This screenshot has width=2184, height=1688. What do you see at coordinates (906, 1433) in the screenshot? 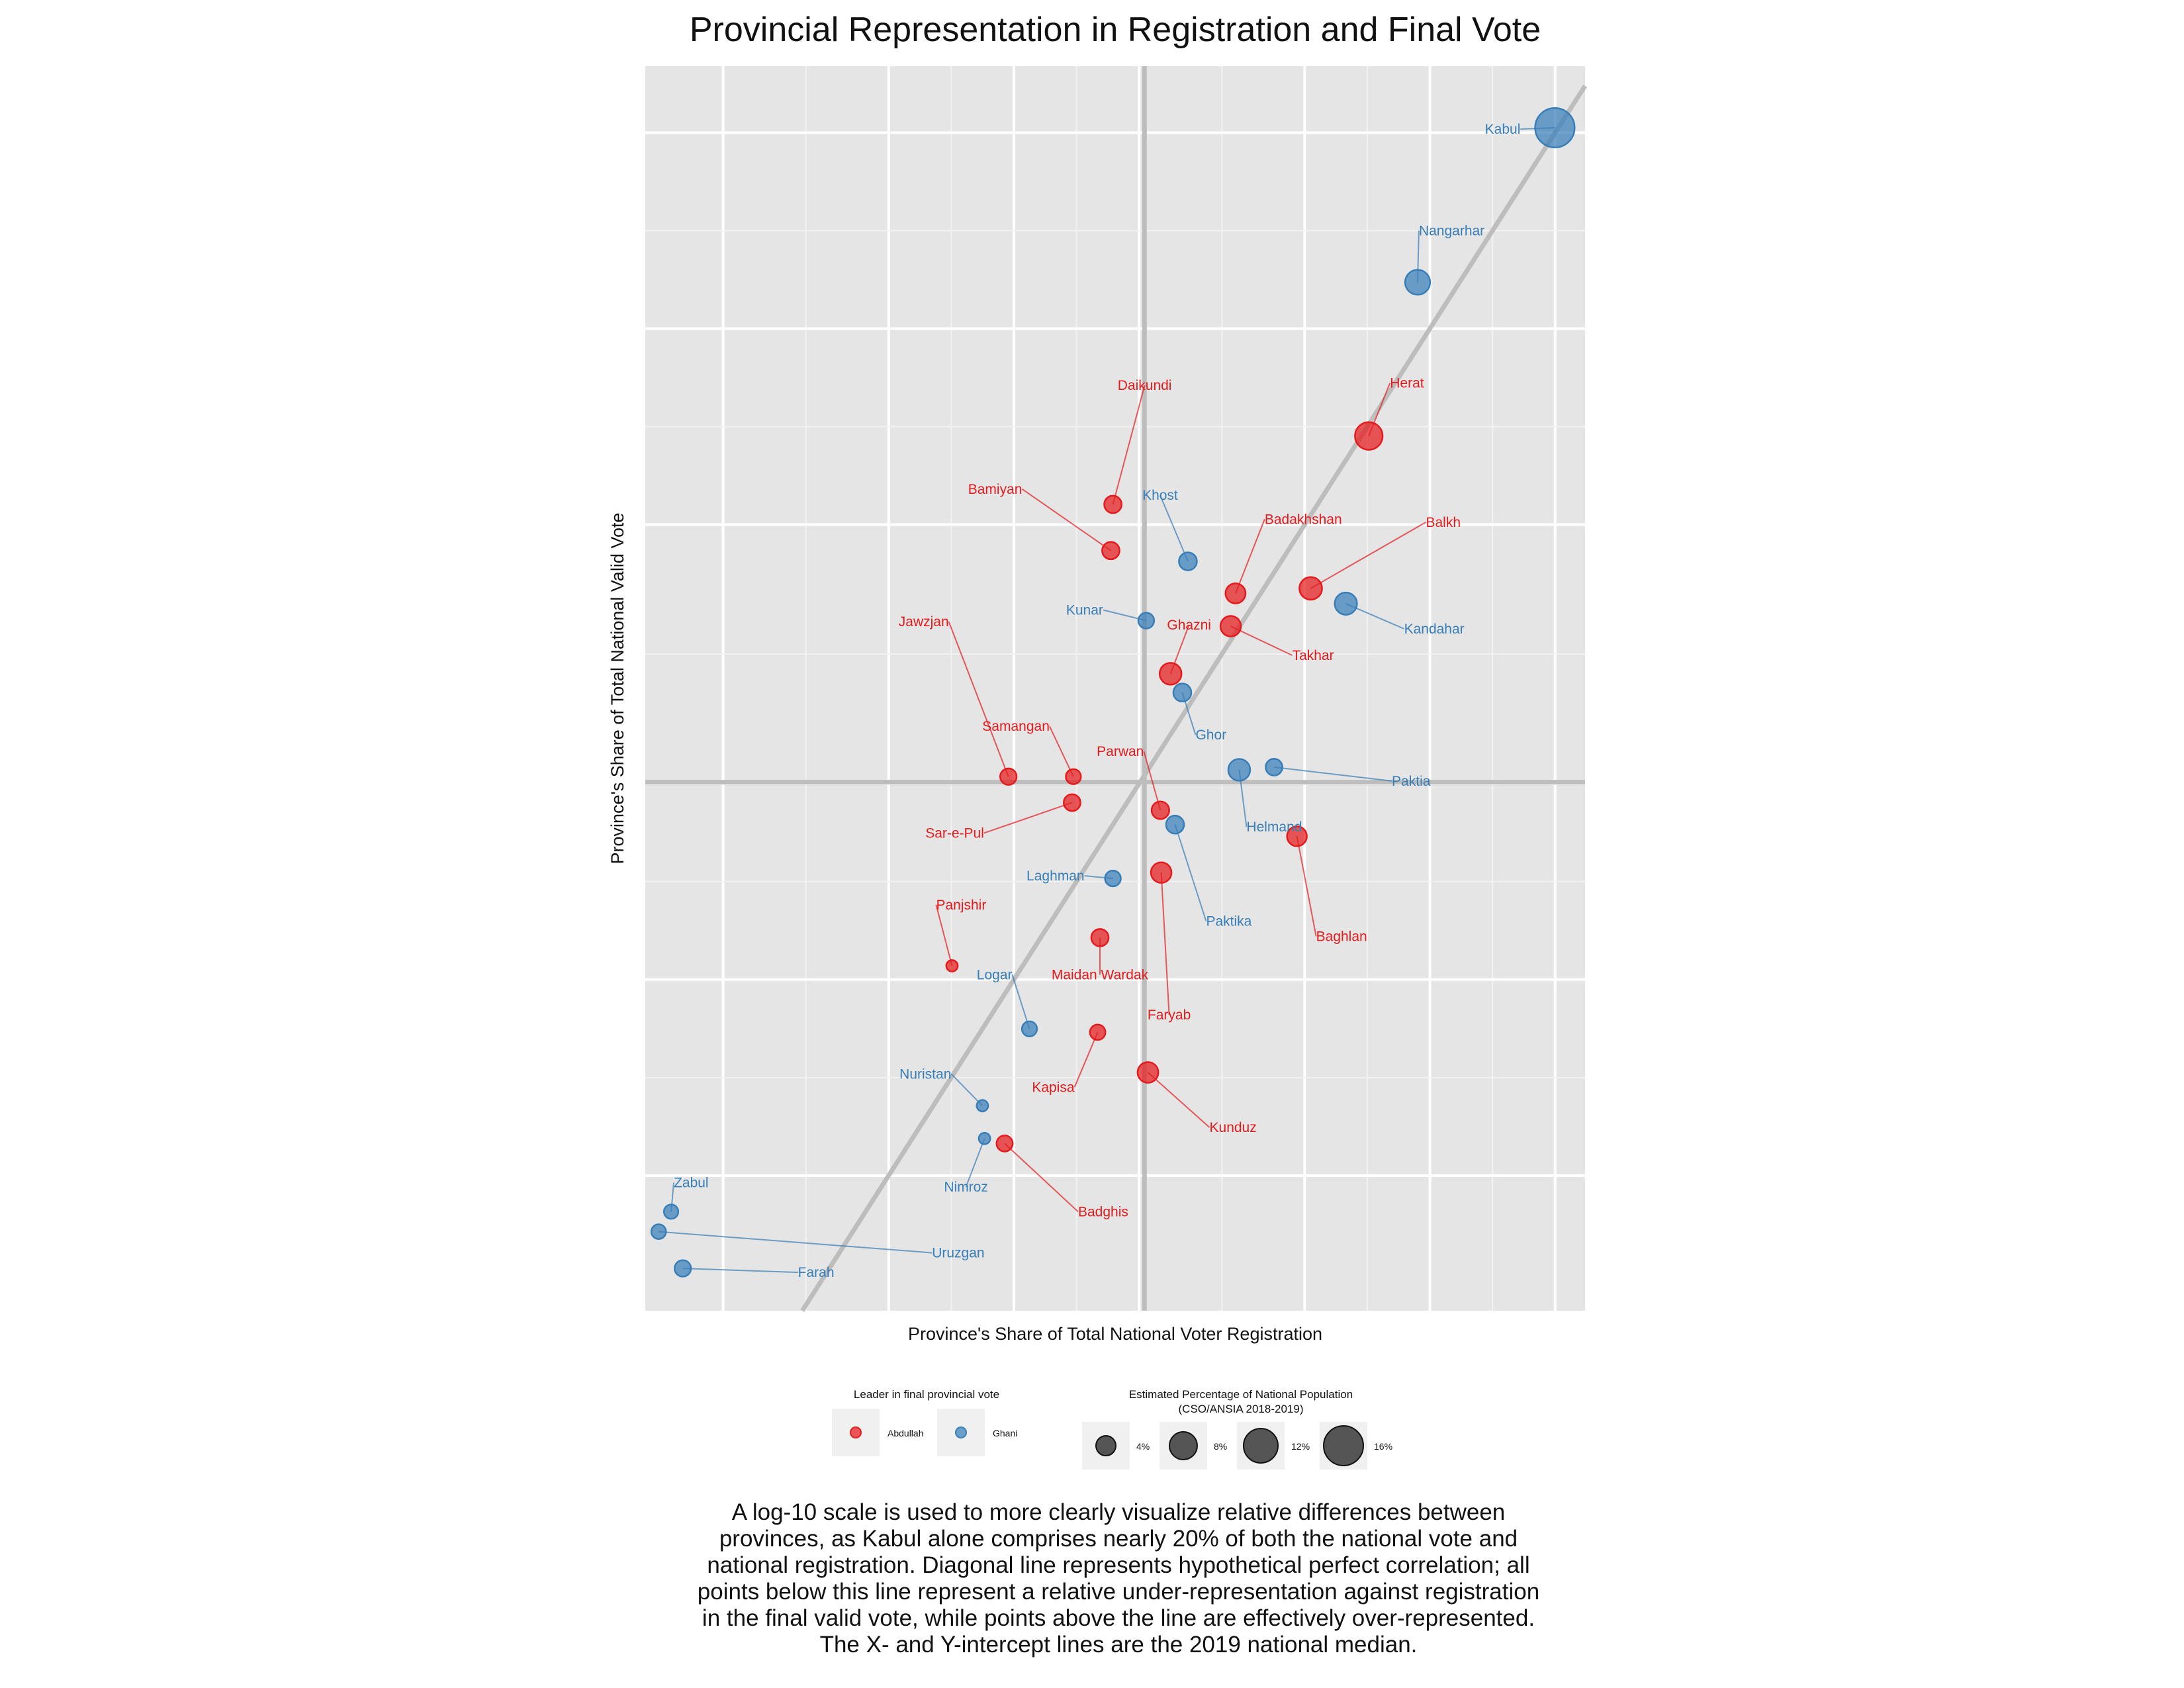
I see `legend-label-abdullah: Abdullah` at bounding box center [906, 1433].